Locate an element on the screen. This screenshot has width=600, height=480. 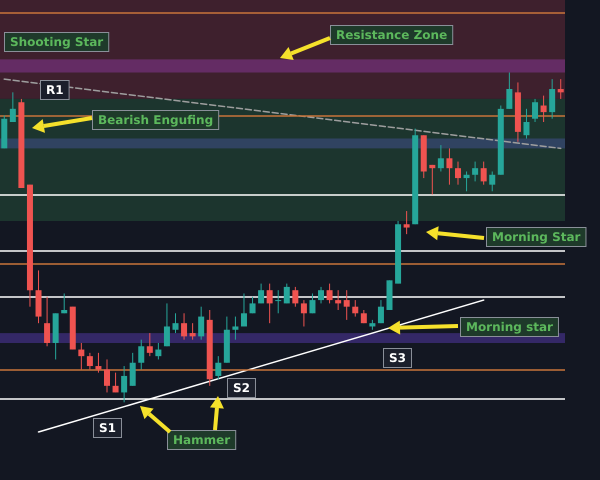
annotation: Bearish Engufing is located at coordinates (156, 120).